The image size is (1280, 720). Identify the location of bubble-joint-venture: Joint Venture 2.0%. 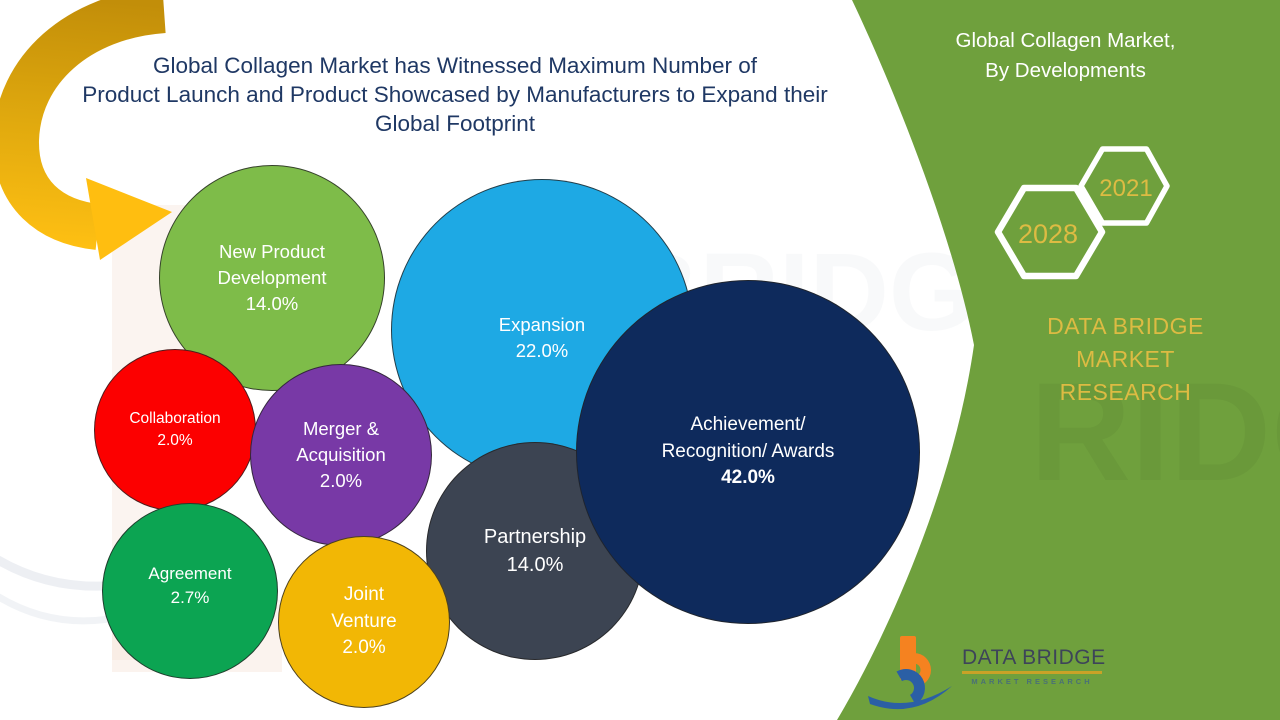
(364, 622).